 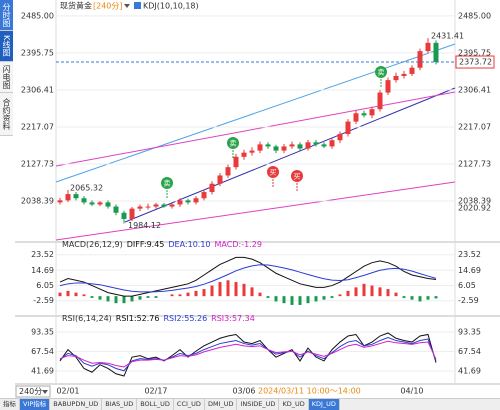 What do you see at coordinates (469, 370) in the screenshot?
I see `y-tick-label: 41.69` at bounding box center [469, 370].